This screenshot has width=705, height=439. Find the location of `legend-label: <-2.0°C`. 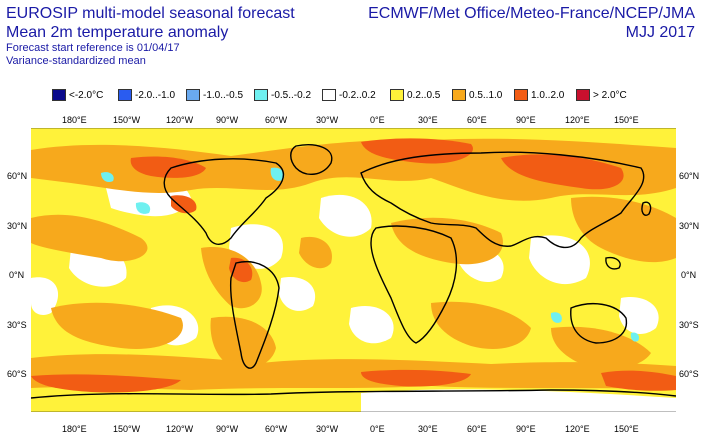

legend-label: <-2.0°C is located at coordinates (86, 95).